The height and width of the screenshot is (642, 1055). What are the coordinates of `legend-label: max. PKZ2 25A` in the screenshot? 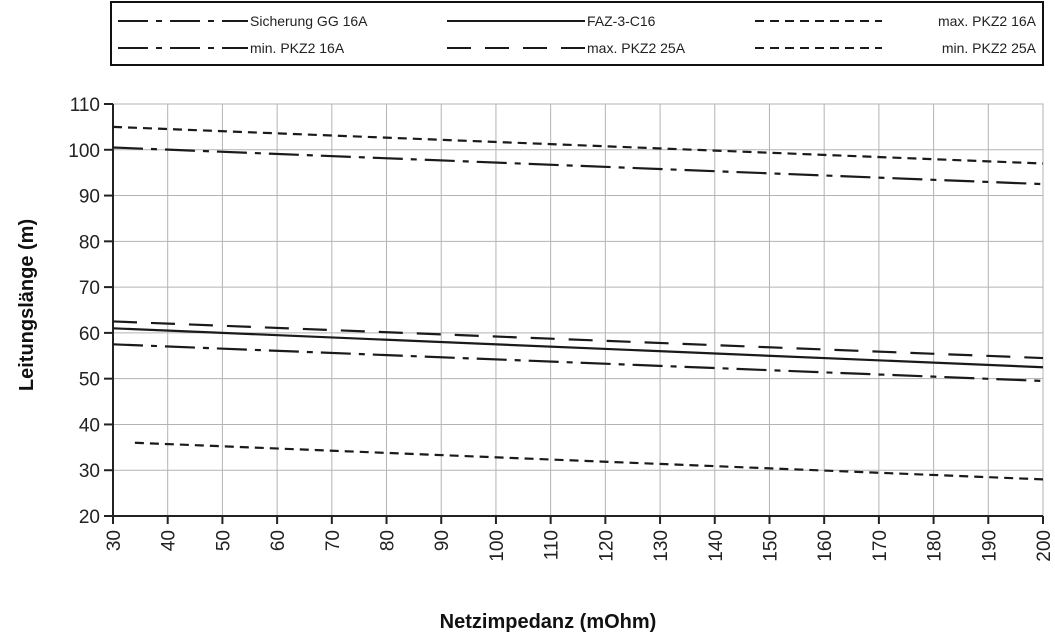 It's located at (636, 48).